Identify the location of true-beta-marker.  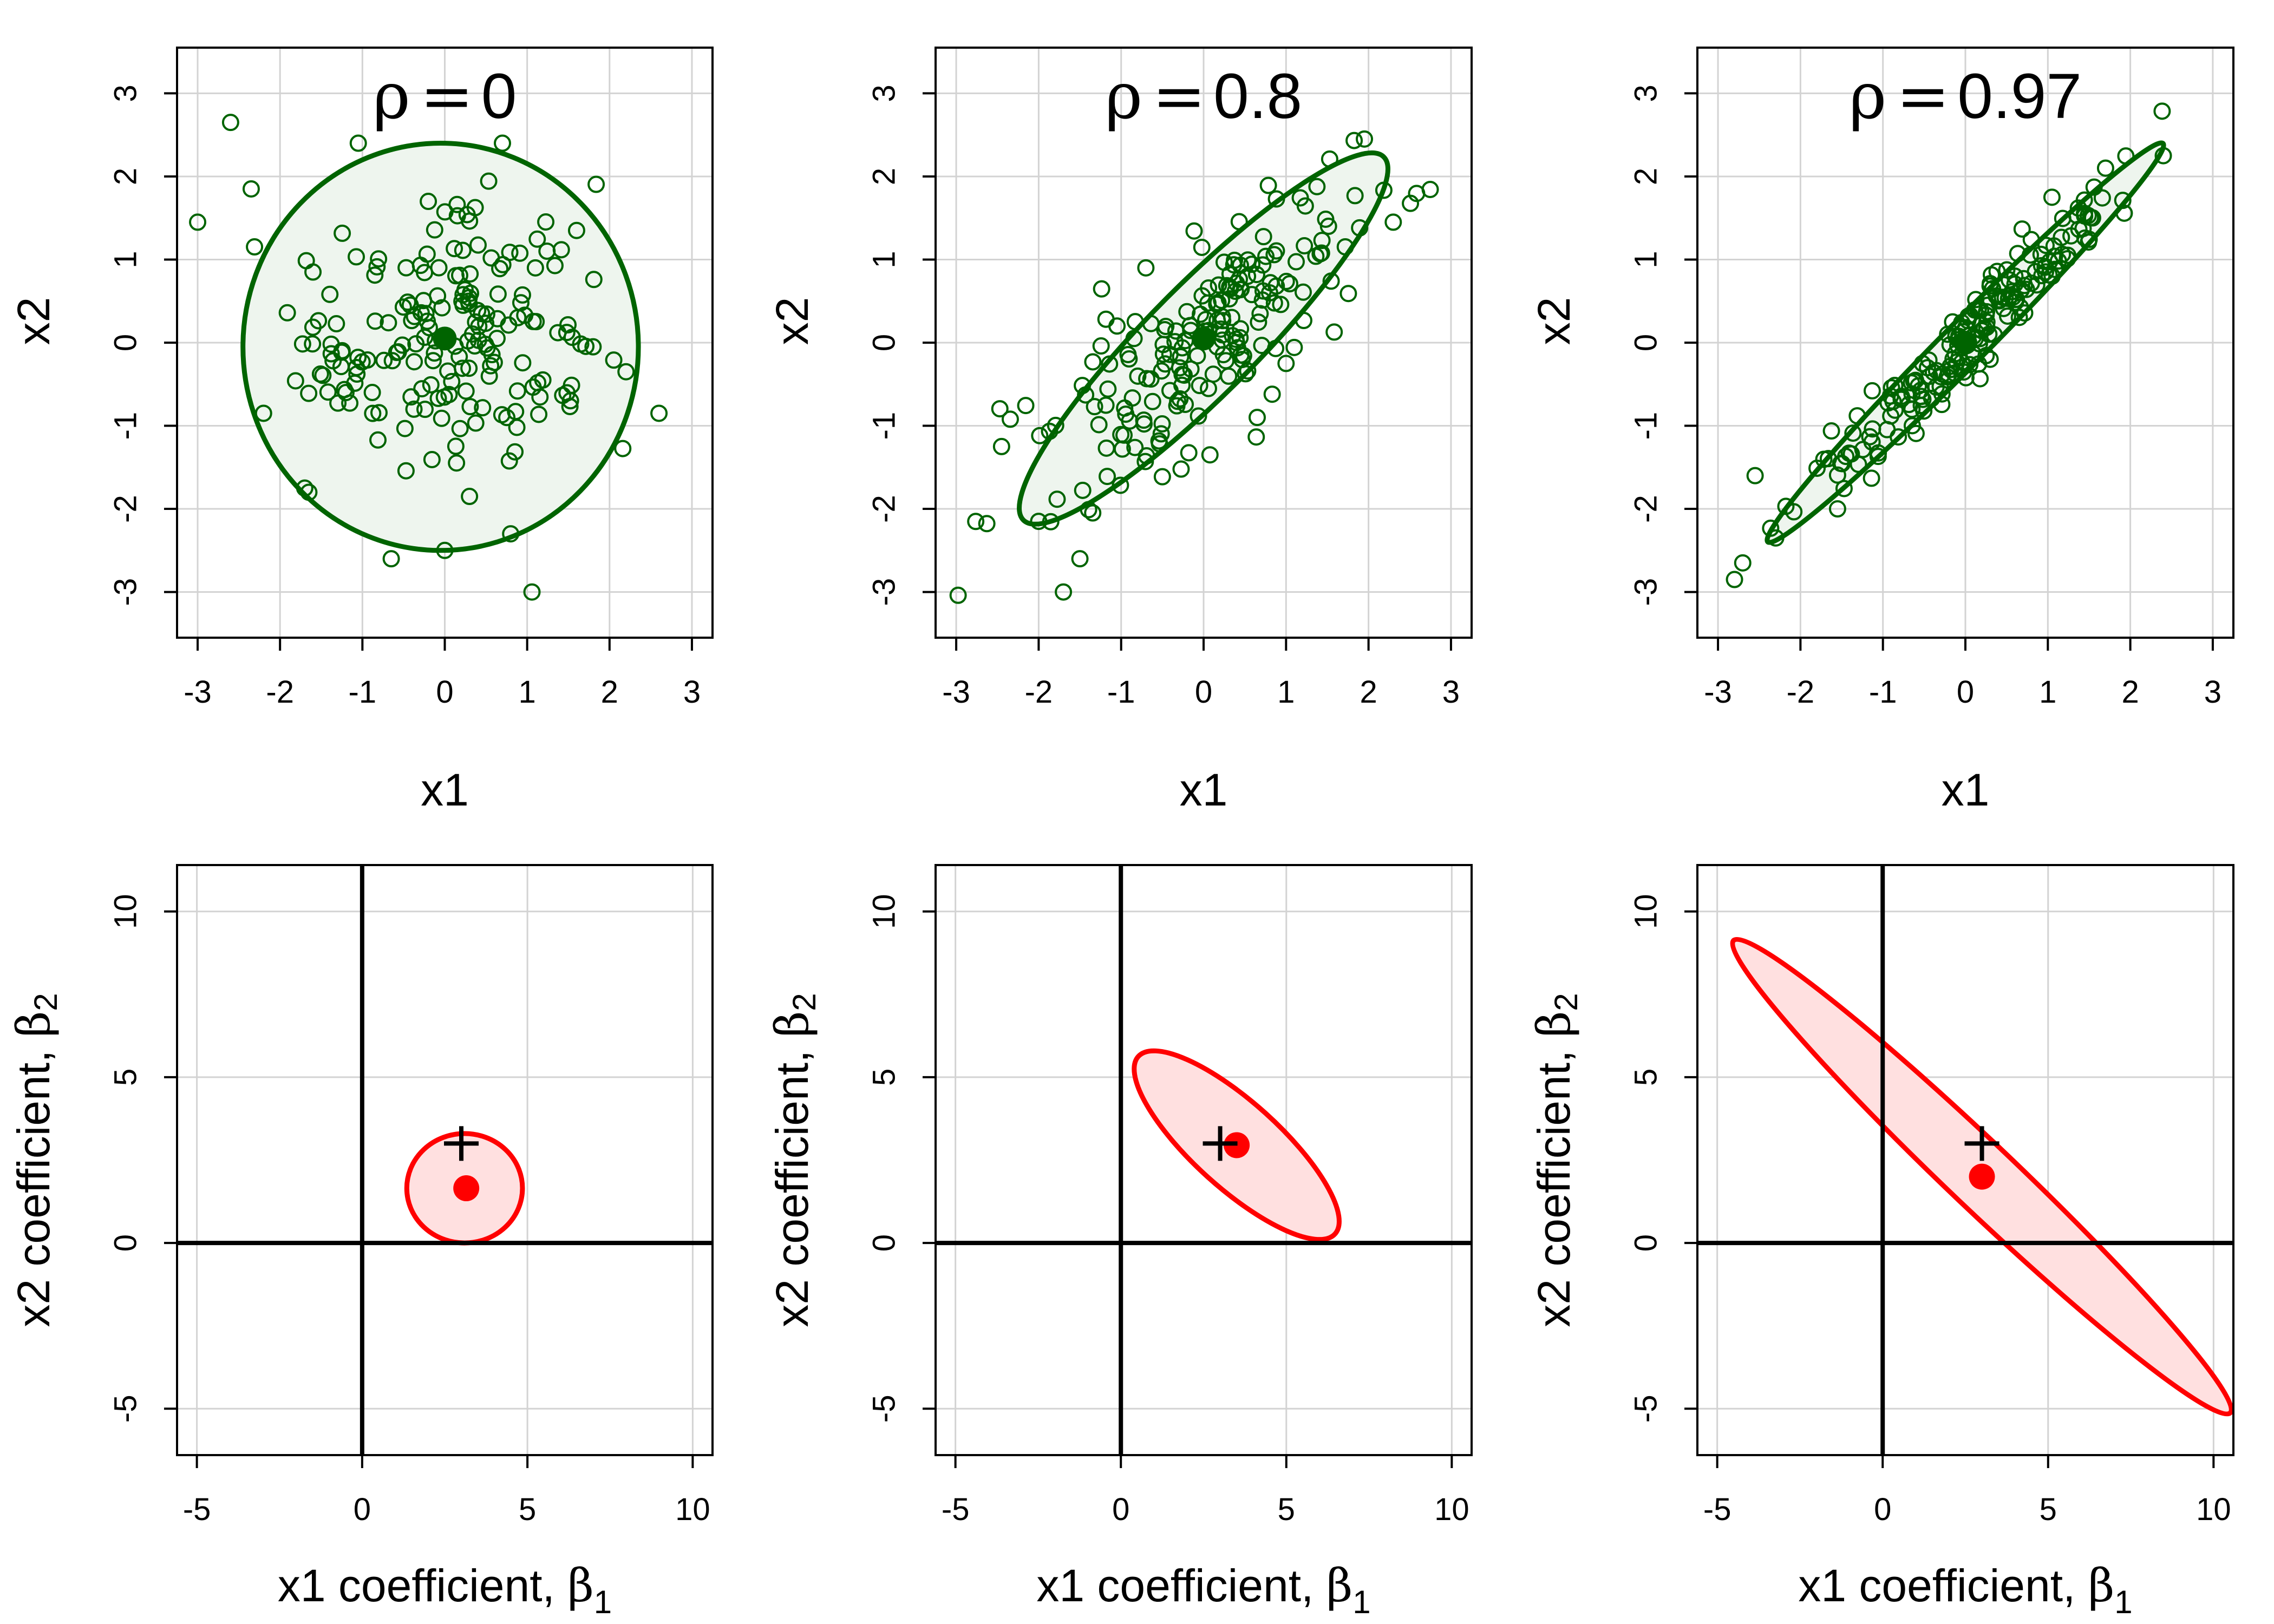
(1221, 1143).